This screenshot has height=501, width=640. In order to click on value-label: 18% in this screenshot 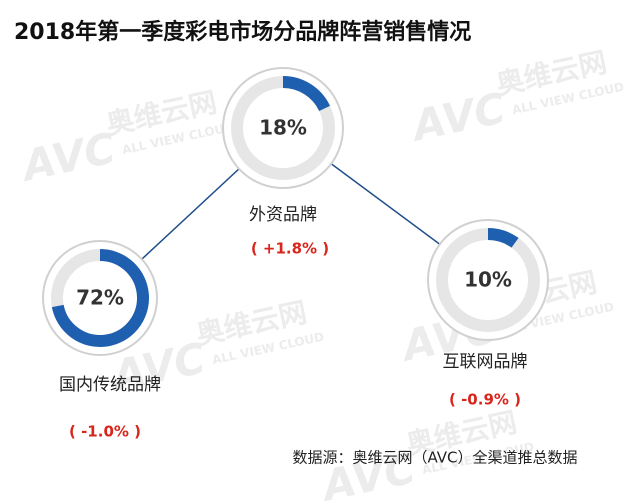, I will do `click(283, 128)`.